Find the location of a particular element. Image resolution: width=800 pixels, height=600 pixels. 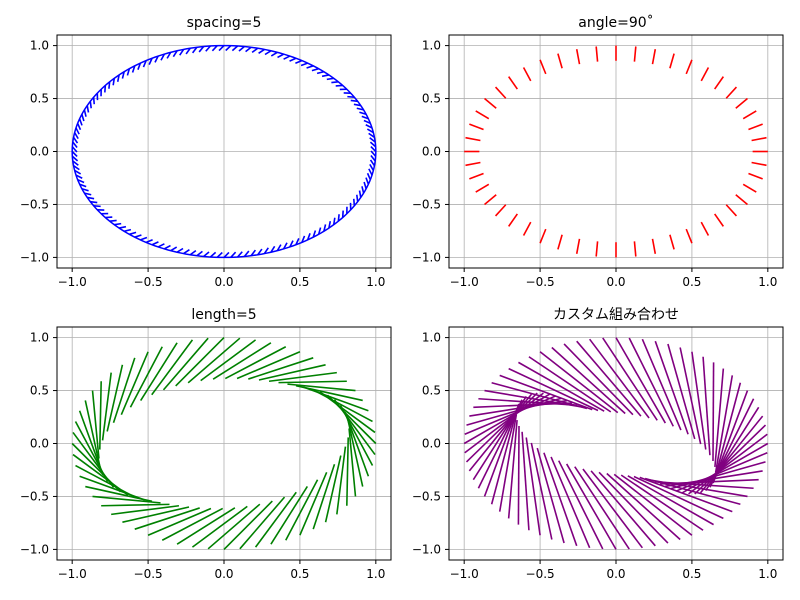

subplot-title: spacing=5 is located at coordinates (224, 23).